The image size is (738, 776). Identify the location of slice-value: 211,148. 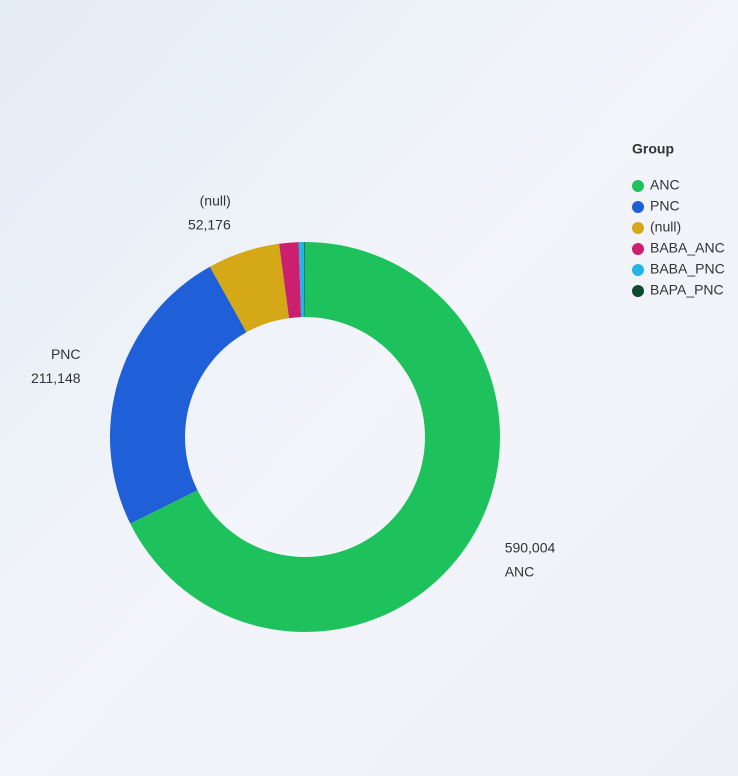
(56, 378).